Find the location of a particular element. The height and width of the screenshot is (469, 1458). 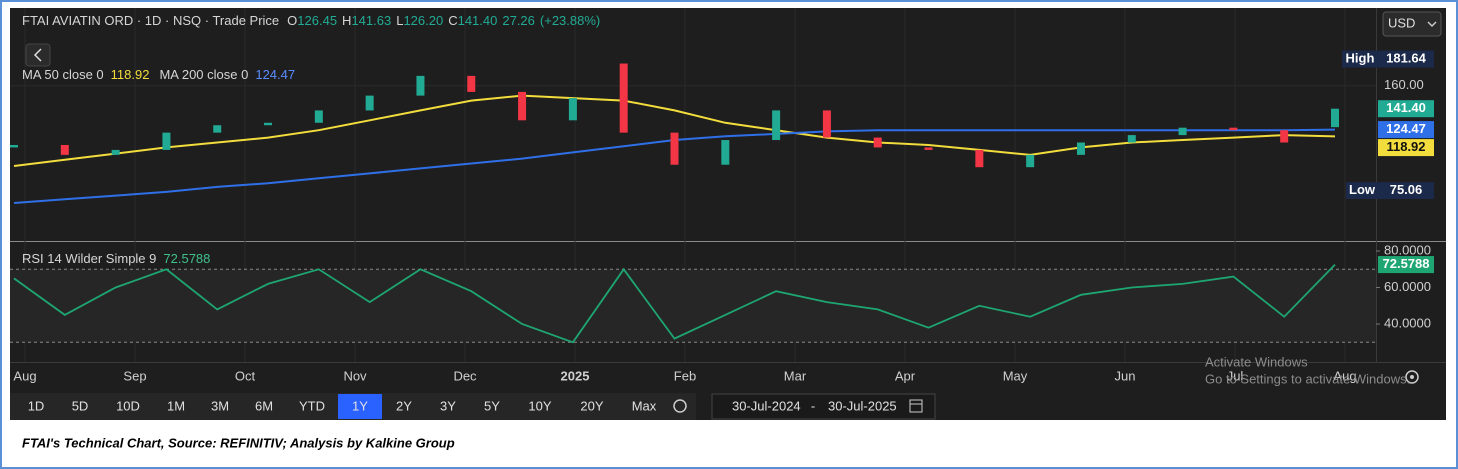

range-button: Max is located at coordinates (644, 405).